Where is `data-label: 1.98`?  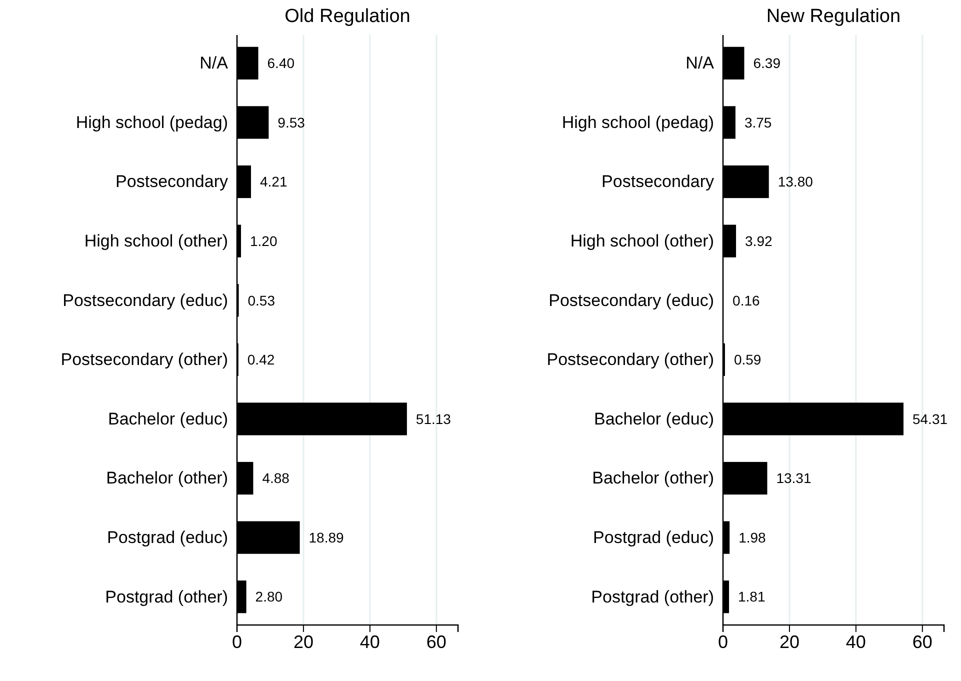
data-label: 1.98 is located at coordinates (752, 537).